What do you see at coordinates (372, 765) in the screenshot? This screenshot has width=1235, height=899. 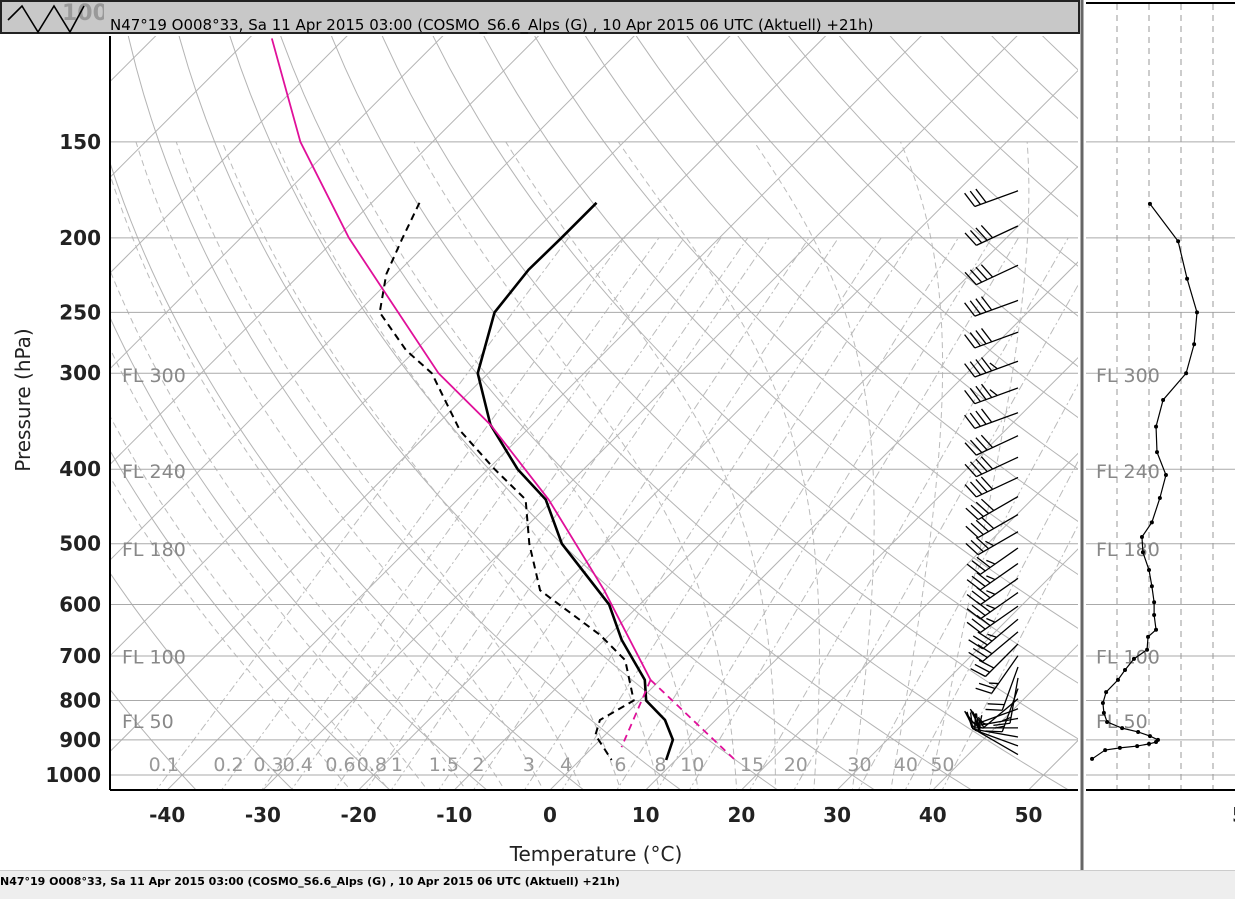 I see `mixing-ratio-label: 0.8` at bounding box center [372, 765].